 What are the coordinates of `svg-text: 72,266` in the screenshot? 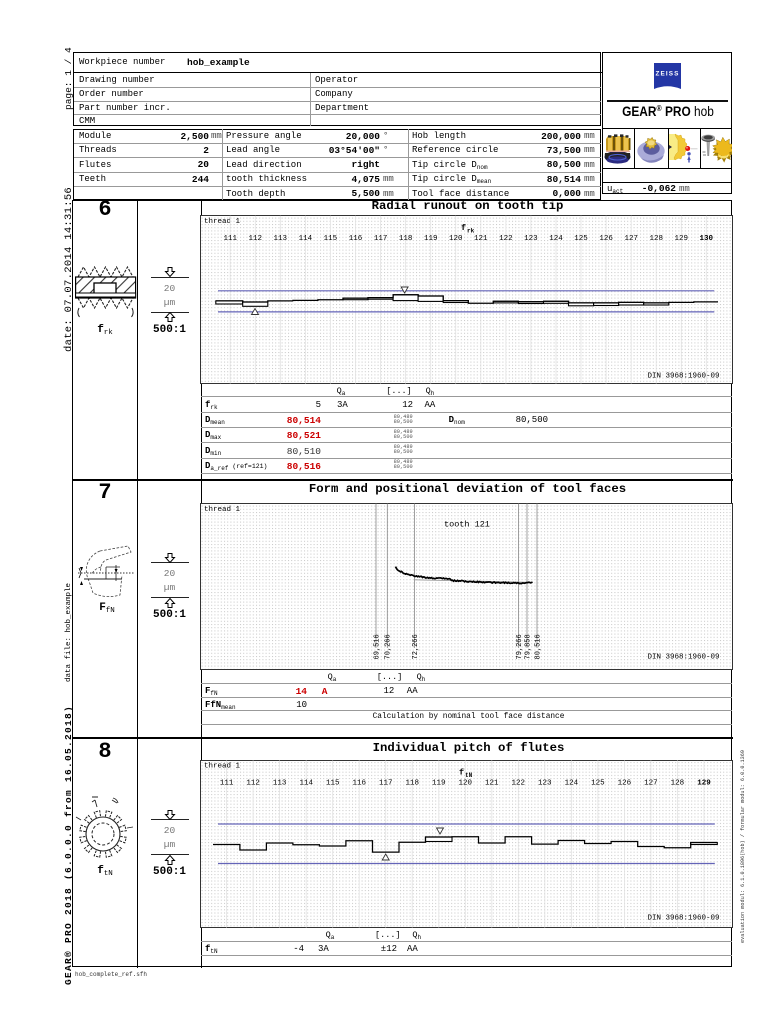 It's located at (416, 646).